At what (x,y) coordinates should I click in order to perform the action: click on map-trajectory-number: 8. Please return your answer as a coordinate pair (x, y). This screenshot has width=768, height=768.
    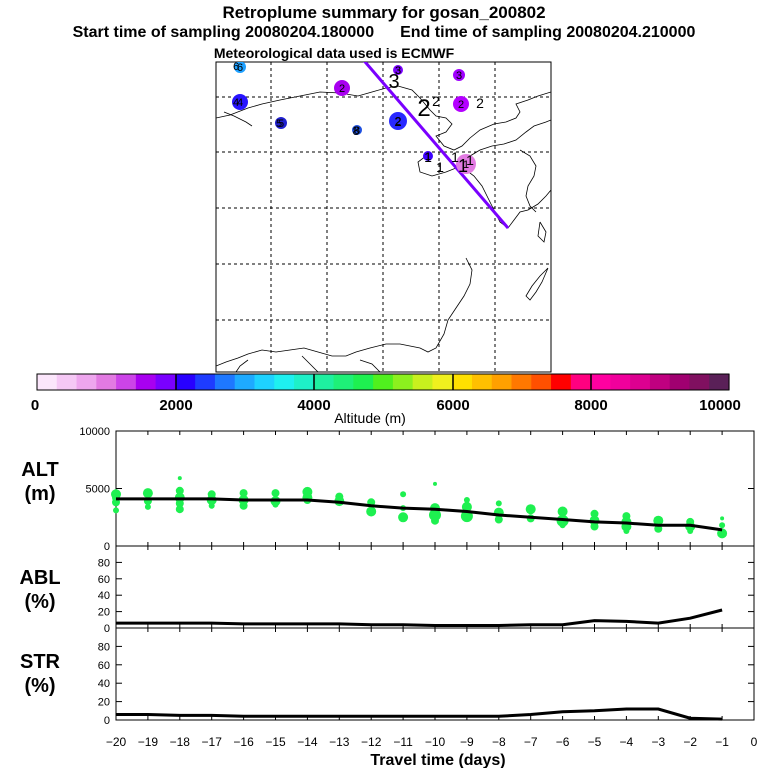
    Looking at the image, I should click on (356, 131).